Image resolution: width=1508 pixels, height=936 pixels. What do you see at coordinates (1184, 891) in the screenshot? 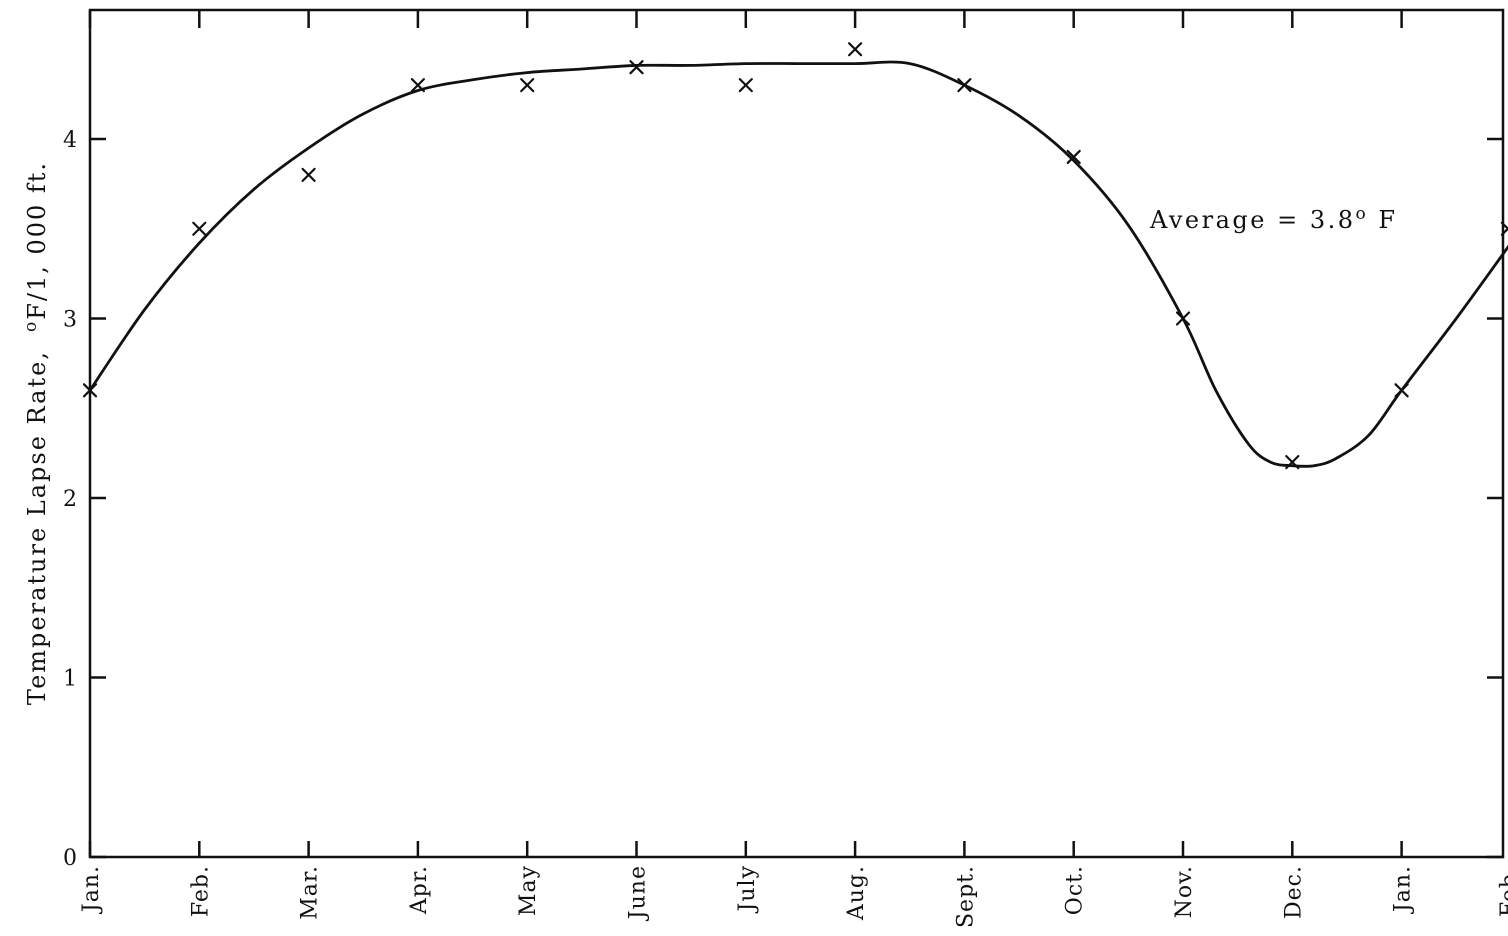
I see `x-tick-label: Nov.` at bounding box center [1184, 891].